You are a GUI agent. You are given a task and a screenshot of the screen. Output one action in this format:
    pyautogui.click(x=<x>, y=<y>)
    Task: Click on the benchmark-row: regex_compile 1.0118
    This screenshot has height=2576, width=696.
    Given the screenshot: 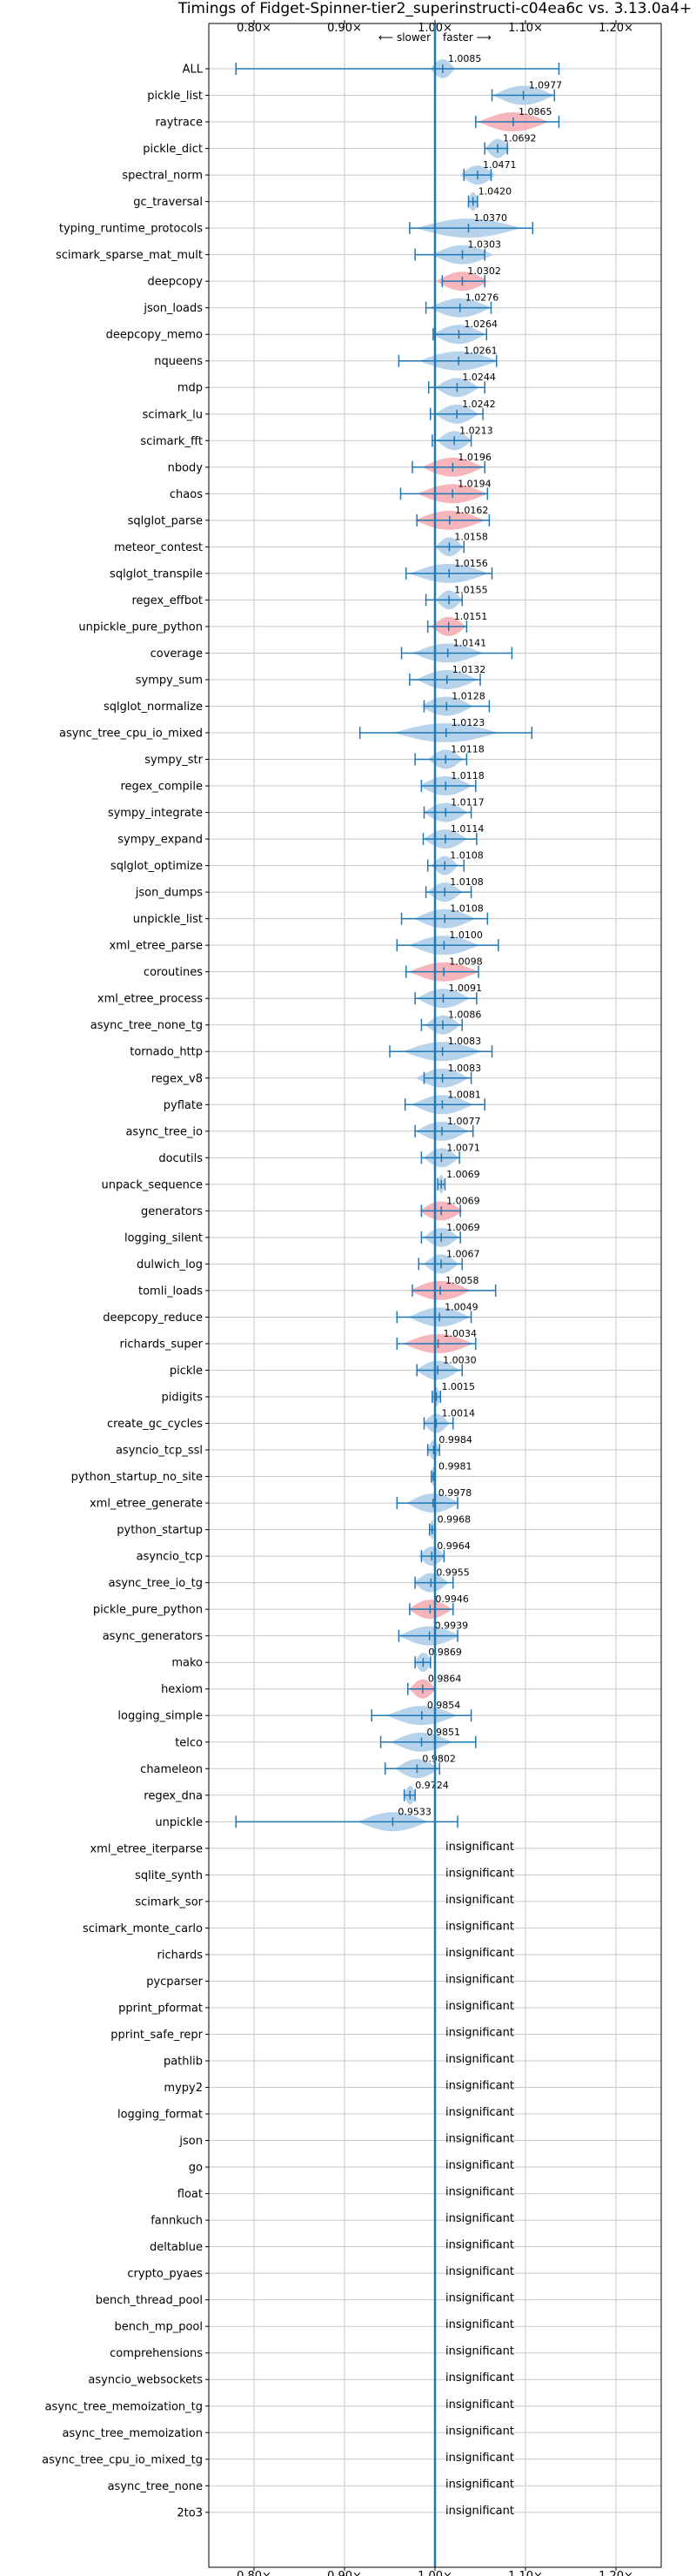 What is the action you would take?
    pyautogui.click(x=302, y=782)
    